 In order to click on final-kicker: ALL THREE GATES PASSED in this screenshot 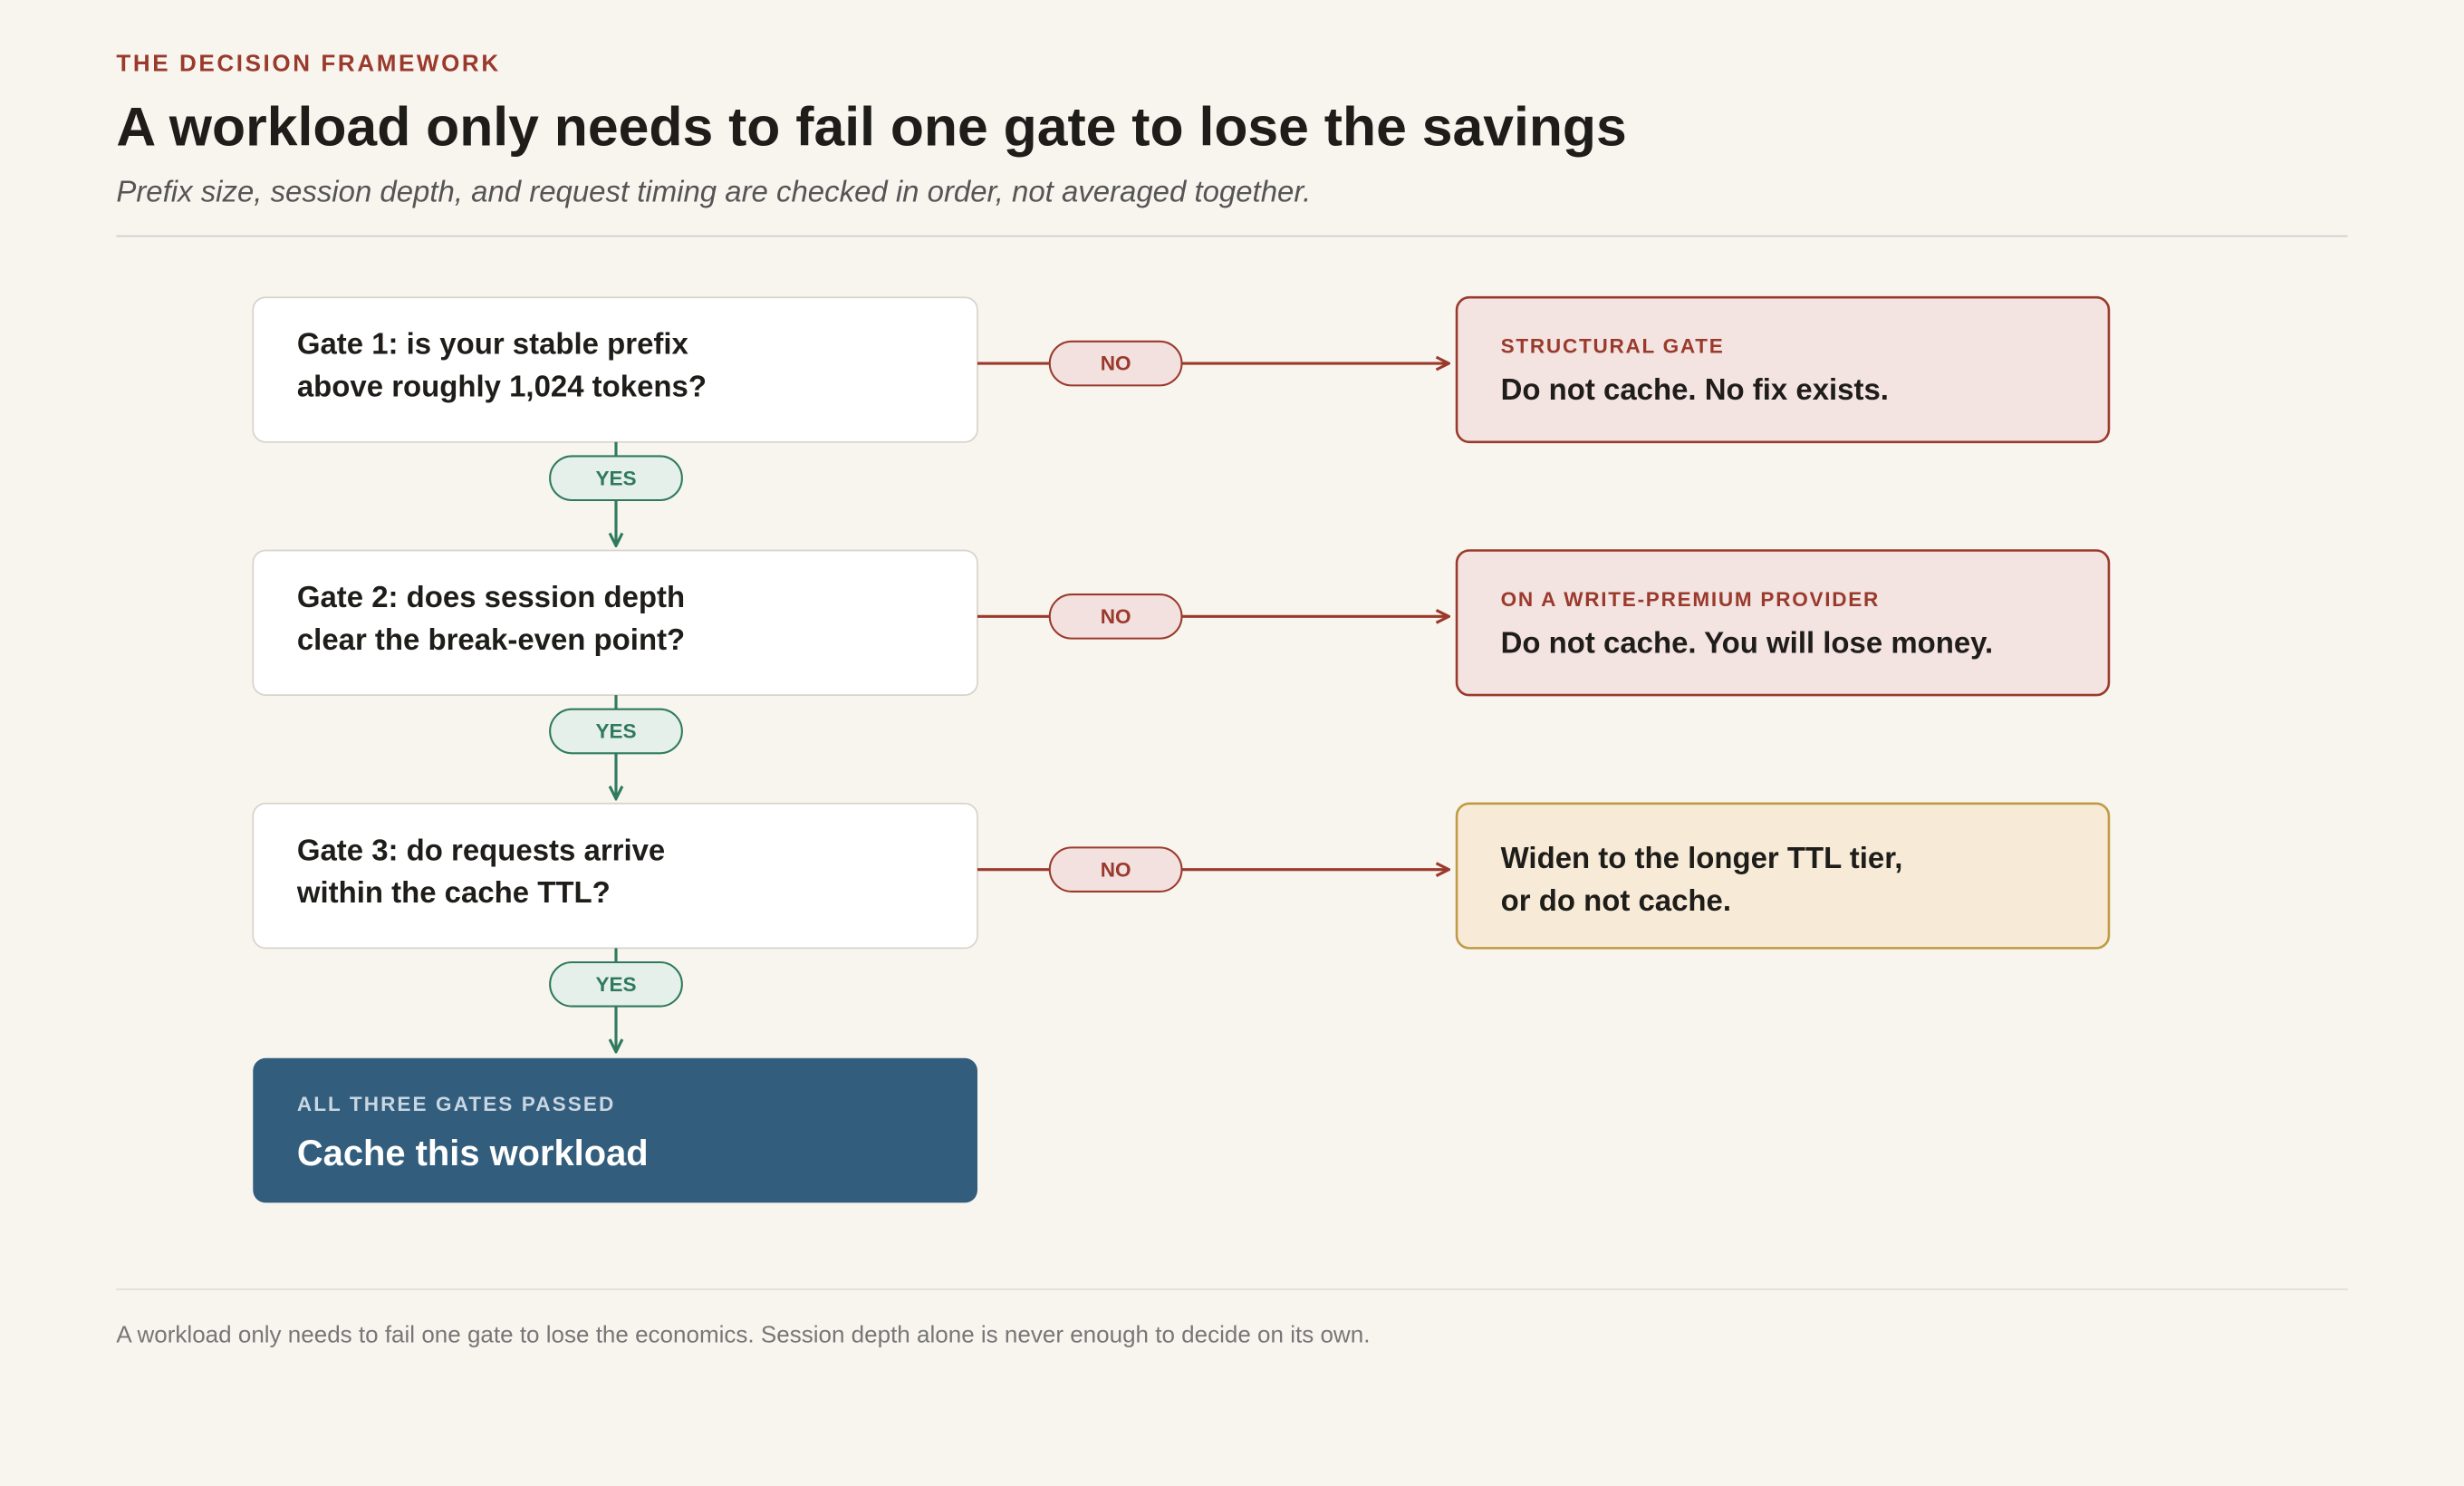, I will do `click(456, 1104)`.